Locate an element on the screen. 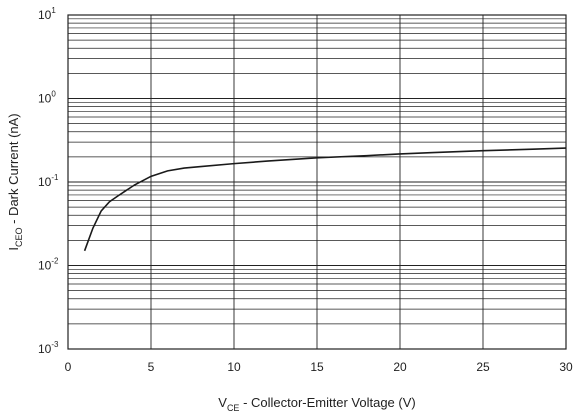  y-tick-label: 10⁻¹ is located at coordinates (48, 181).